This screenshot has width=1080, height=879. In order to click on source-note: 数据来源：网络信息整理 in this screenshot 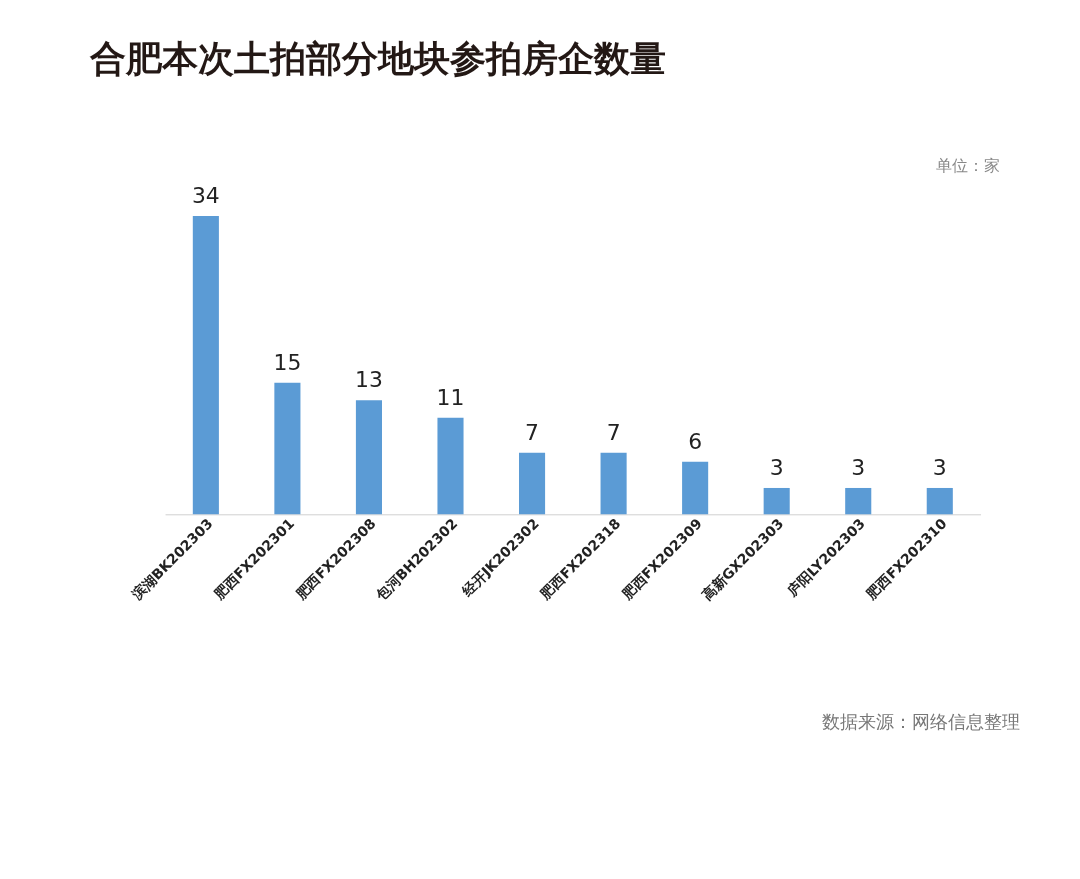, I will do `click(921, 722)`.